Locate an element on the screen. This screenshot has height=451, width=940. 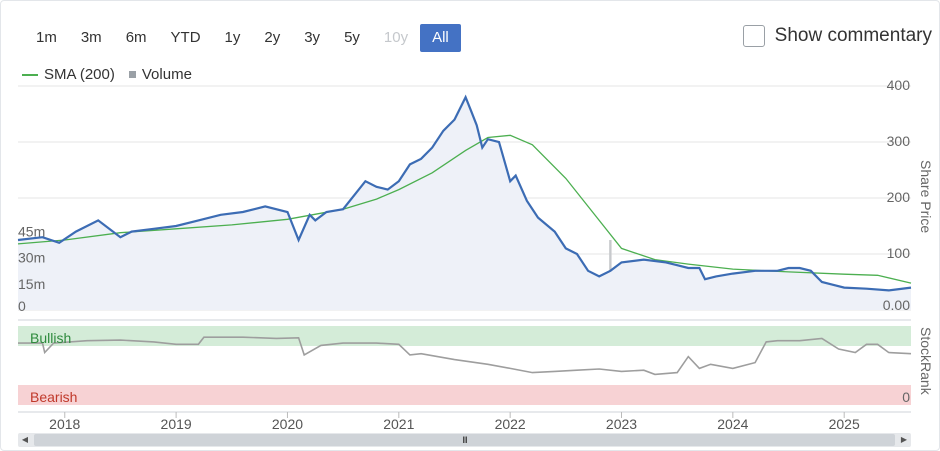
share-price-tick-label: 200 is located at coordinates (899, 197).